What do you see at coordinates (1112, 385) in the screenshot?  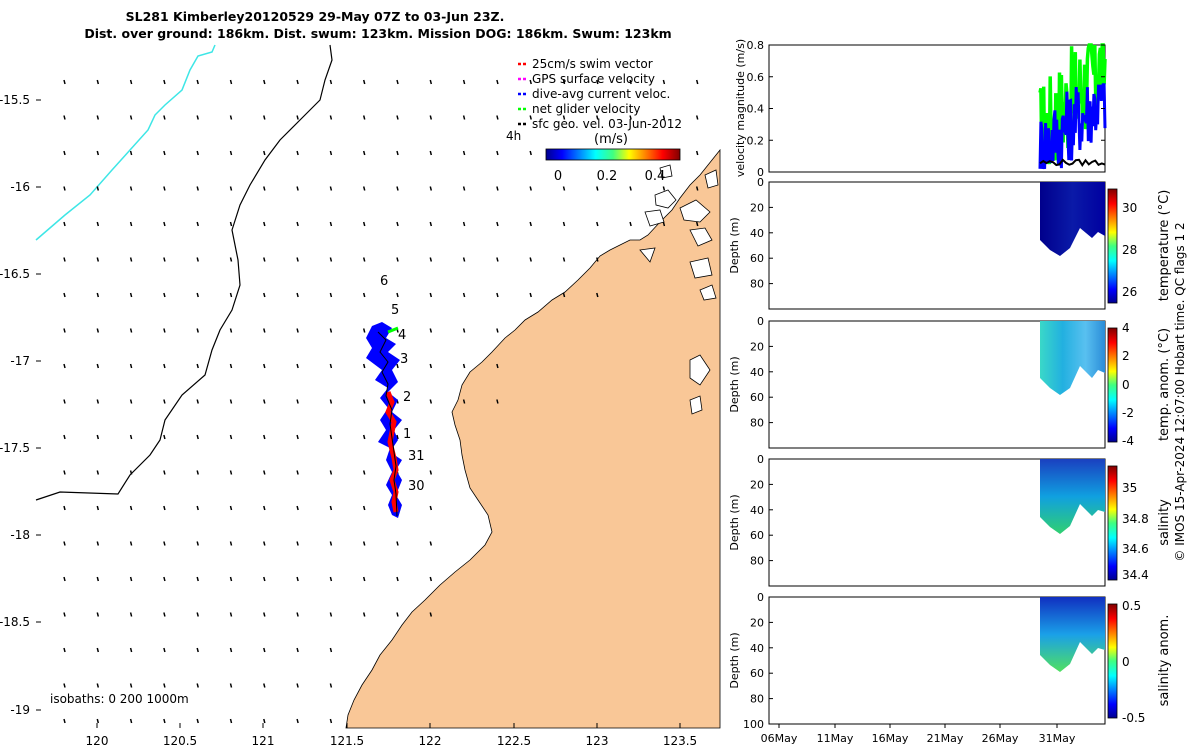 I see `depth-colorbar` at bounding box center [1112, 385].